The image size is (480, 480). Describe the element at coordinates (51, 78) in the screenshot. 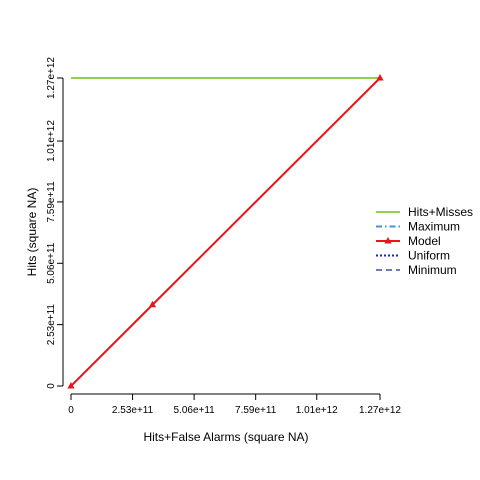

I see `y-tick-label: 1.27e+12` at that location.